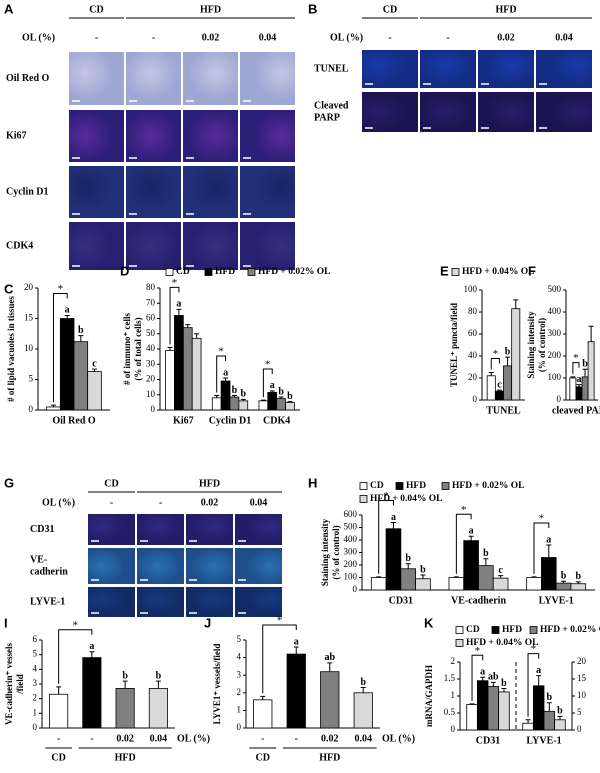  What do you see at coordinates (398, 738) in the screenshot?
I see `x-axis-label: OL (%)` at bounding box center [398, 738].